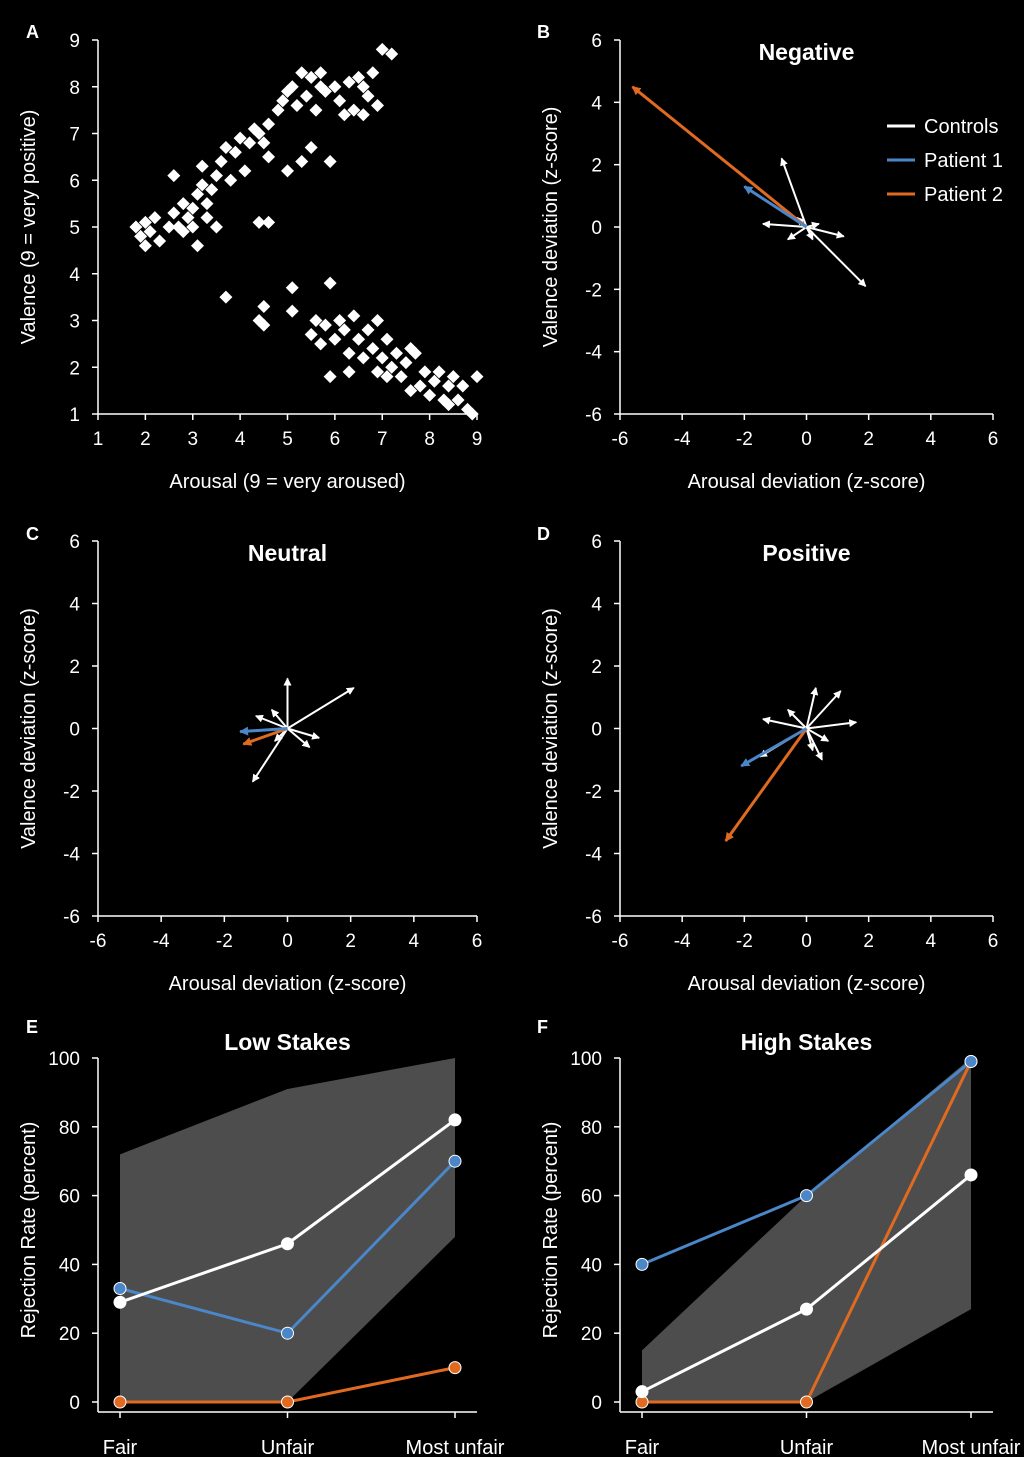 The width and height of the screenshot is (1024, 1457). I want to click on legend-label-patient1: Patient 1, so click(963, 161).